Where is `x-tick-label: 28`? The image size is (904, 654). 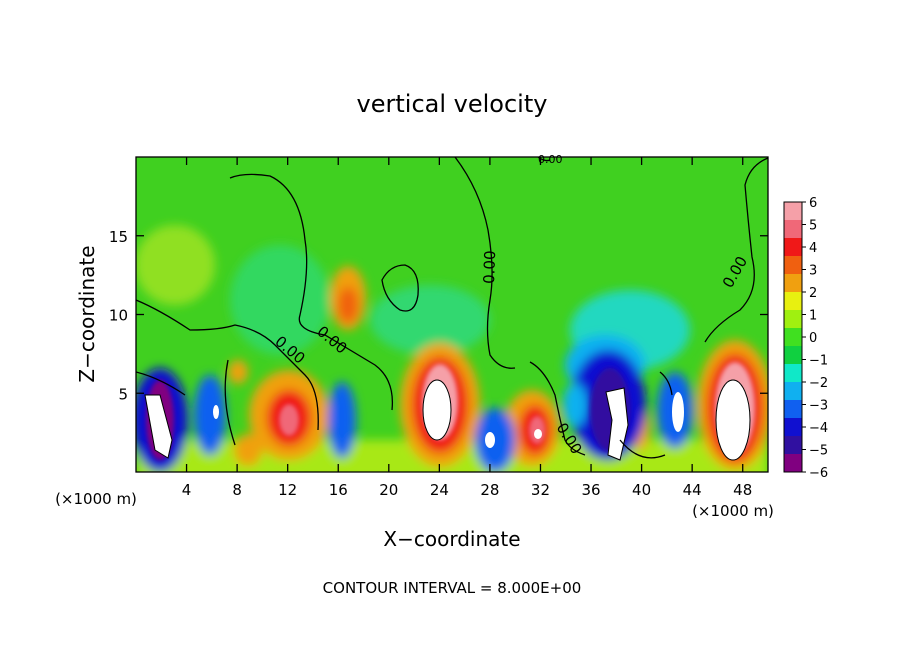 x-tick-label: 28 is located at coordinates (489, 490).